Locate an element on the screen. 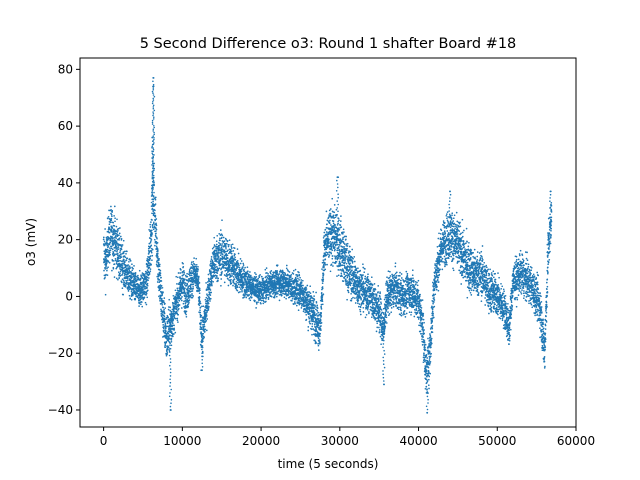 This screenshot has width=640, height=480. y-tick-label-6: 80 is located at coordinates (65, 69).